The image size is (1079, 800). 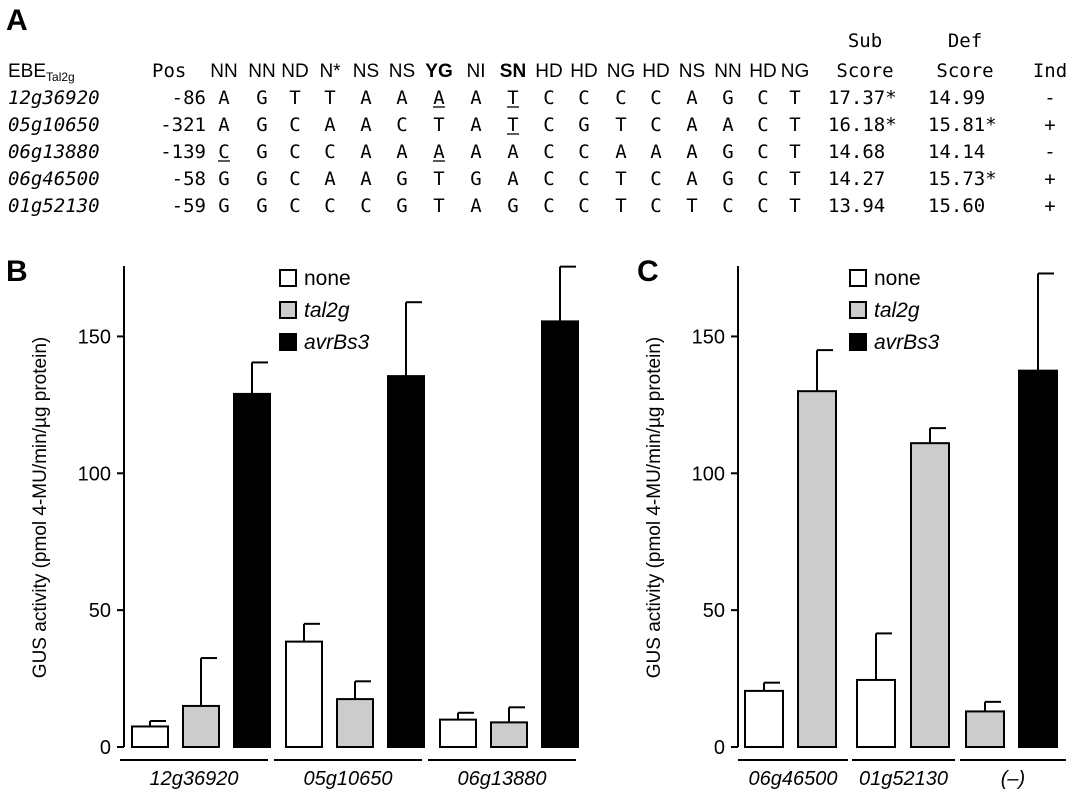 I want to click on rvd-header: YG, so click(x=438, y=71).